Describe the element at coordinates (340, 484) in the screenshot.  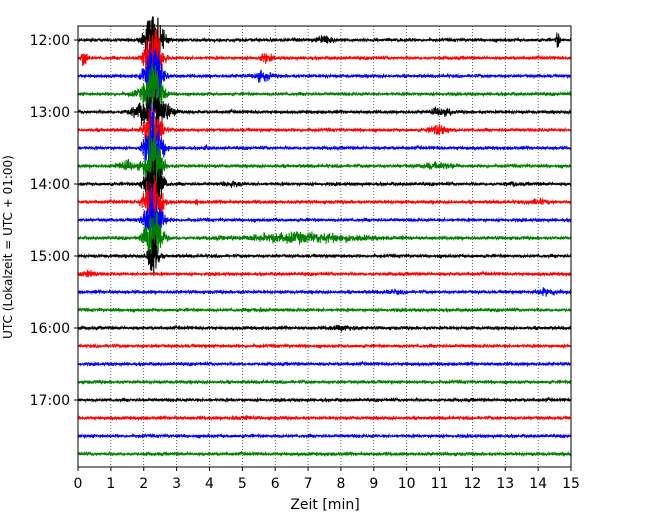
I see `x-tick-label: 8` at that location.